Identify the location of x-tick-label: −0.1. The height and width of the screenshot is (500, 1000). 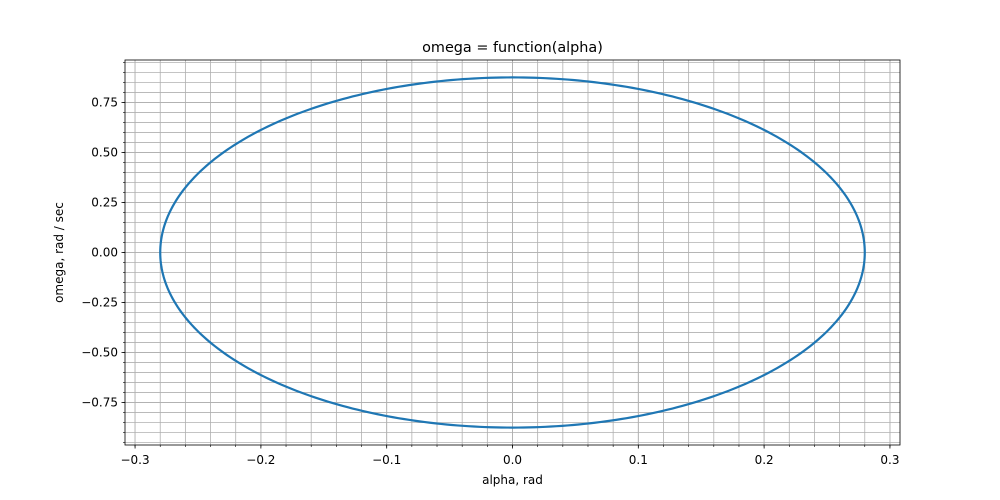
(386, 460).